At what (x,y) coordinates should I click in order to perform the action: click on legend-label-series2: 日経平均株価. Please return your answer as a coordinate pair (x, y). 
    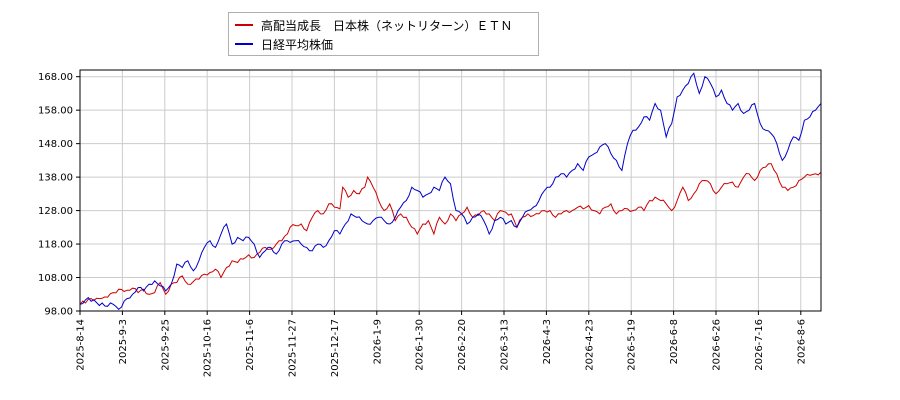
    Looking at the image, I should click on (297, 44).